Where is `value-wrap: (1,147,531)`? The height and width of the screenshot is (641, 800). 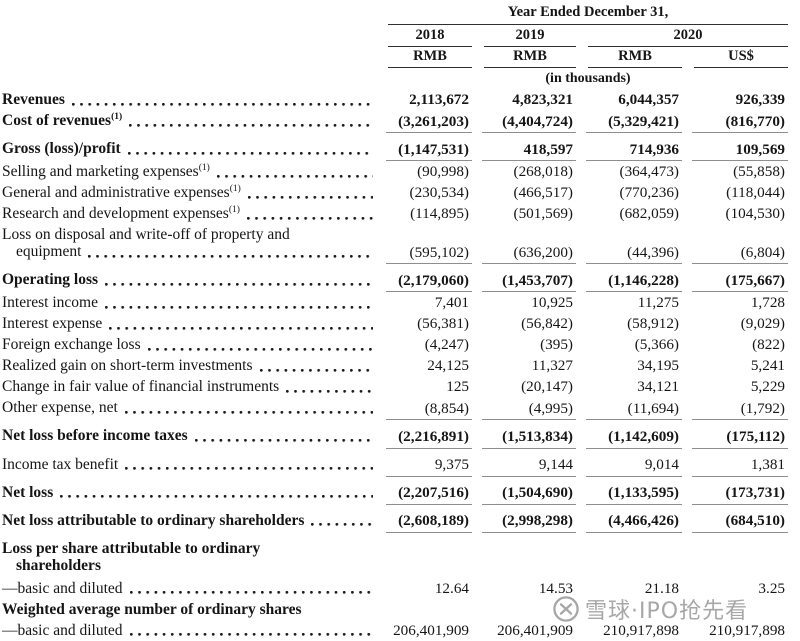
value-wrap: (1,147,531) is located at coordinates (429, 151).